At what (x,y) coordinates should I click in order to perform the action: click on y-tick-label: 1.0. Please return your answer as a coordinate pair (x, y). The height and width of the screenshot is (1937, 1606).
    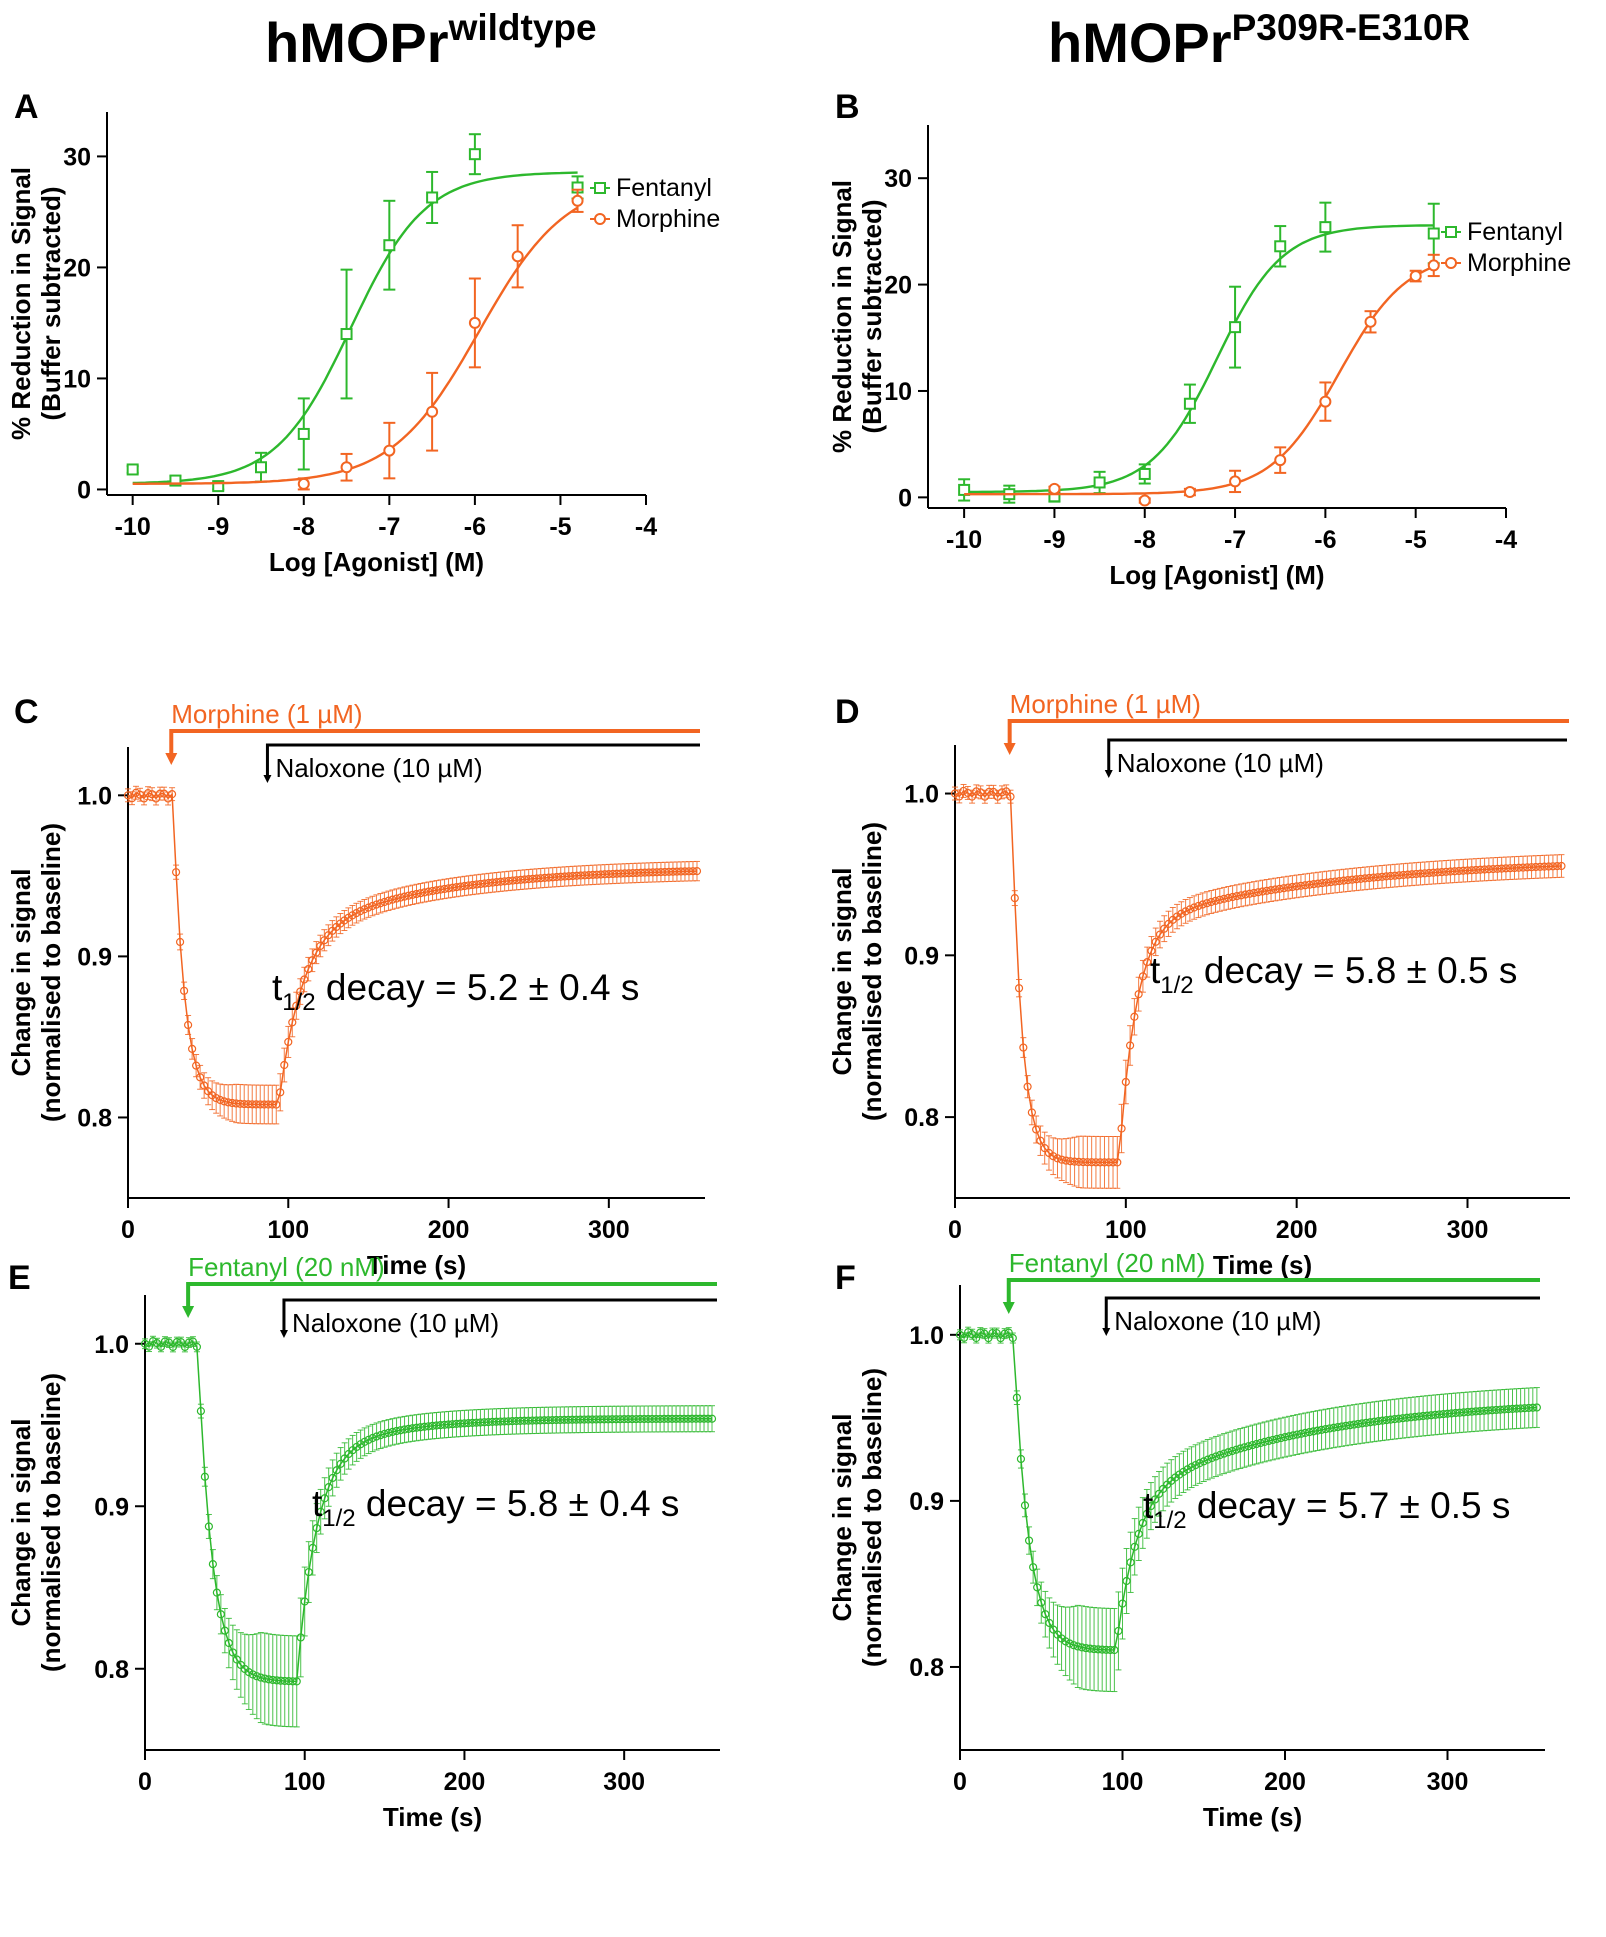
    Looking at the image, I should click on (926, 1336).